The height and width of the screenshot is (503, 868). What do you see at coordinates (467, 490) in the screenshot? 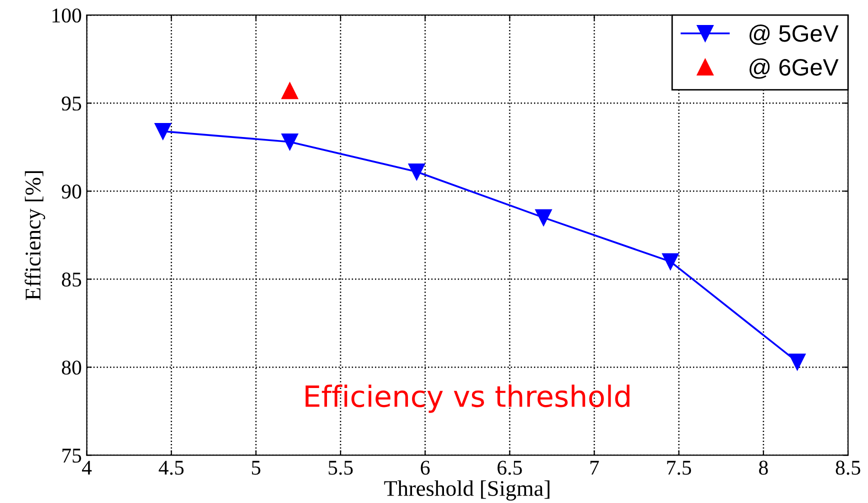
I see `x-axis-title: Threshold [Sigma]` at bounding box center [467, 490].